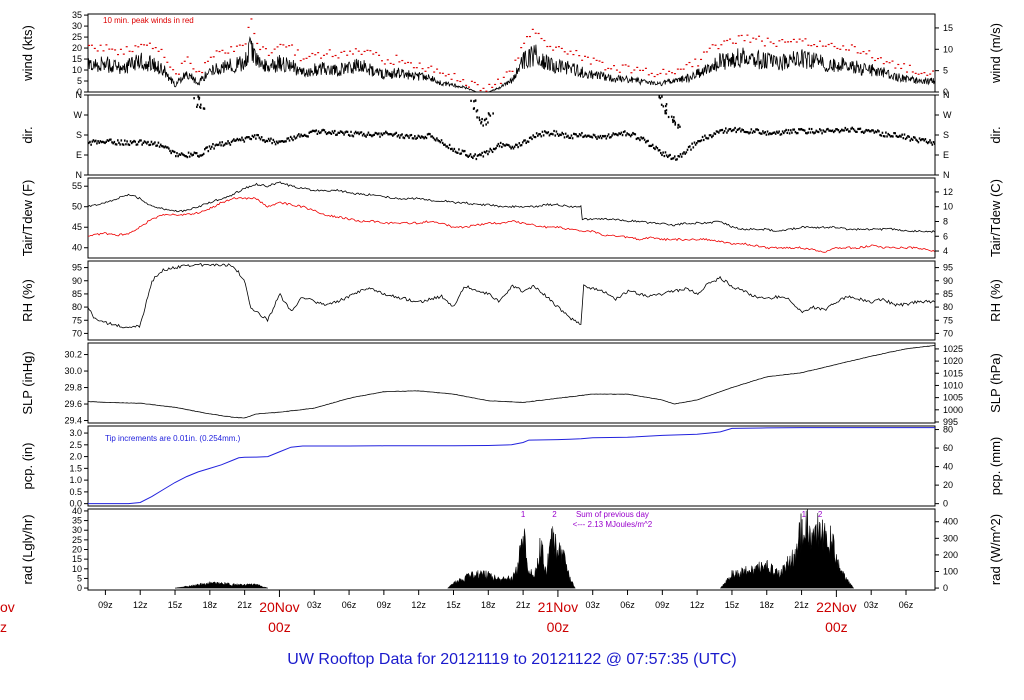  Describe the element at coordinates (78, 115) in the screenshot. I see `y-tick-label-left: W` at that location.